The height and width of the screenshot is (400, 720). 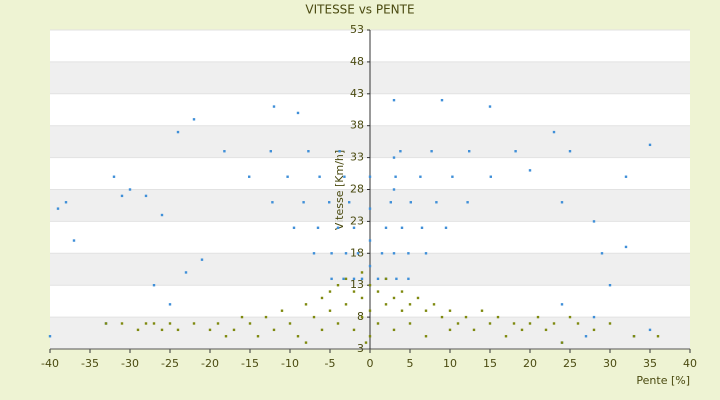 What do you see at coordinates (357, 284) in the screenshot?
I see `y-tick-label: 13` at bounding box center [357, 284].